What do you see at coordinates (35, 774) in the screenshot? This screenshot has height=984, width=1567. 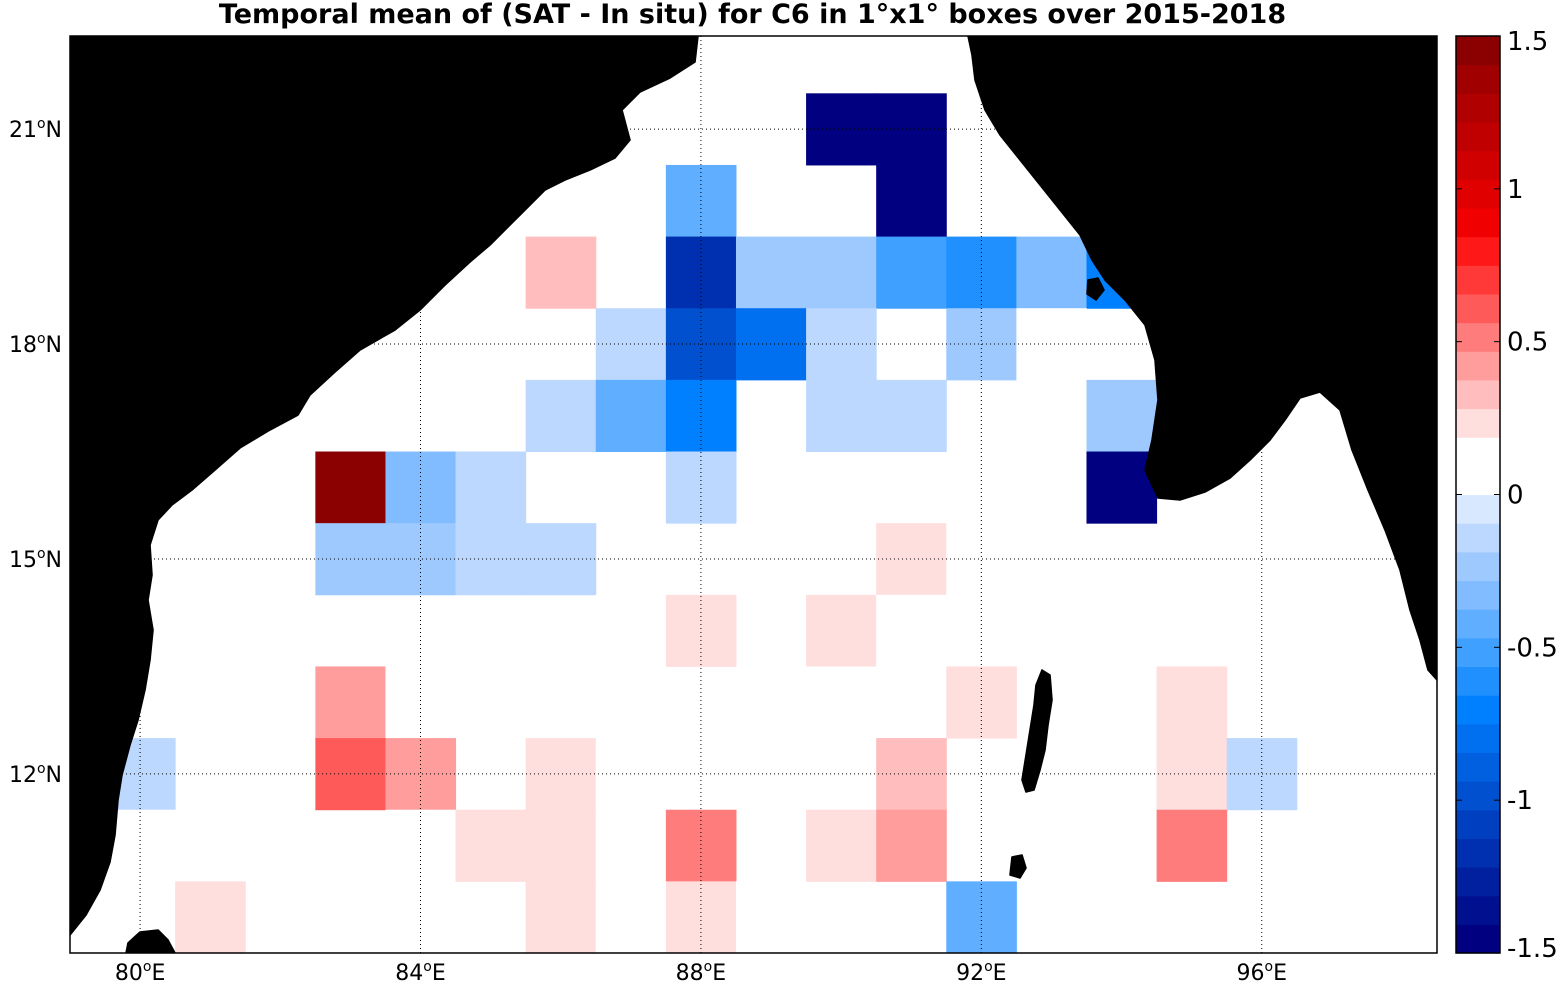 I see `lat-tick-label: 12oN` at bounding box center [35, 774].